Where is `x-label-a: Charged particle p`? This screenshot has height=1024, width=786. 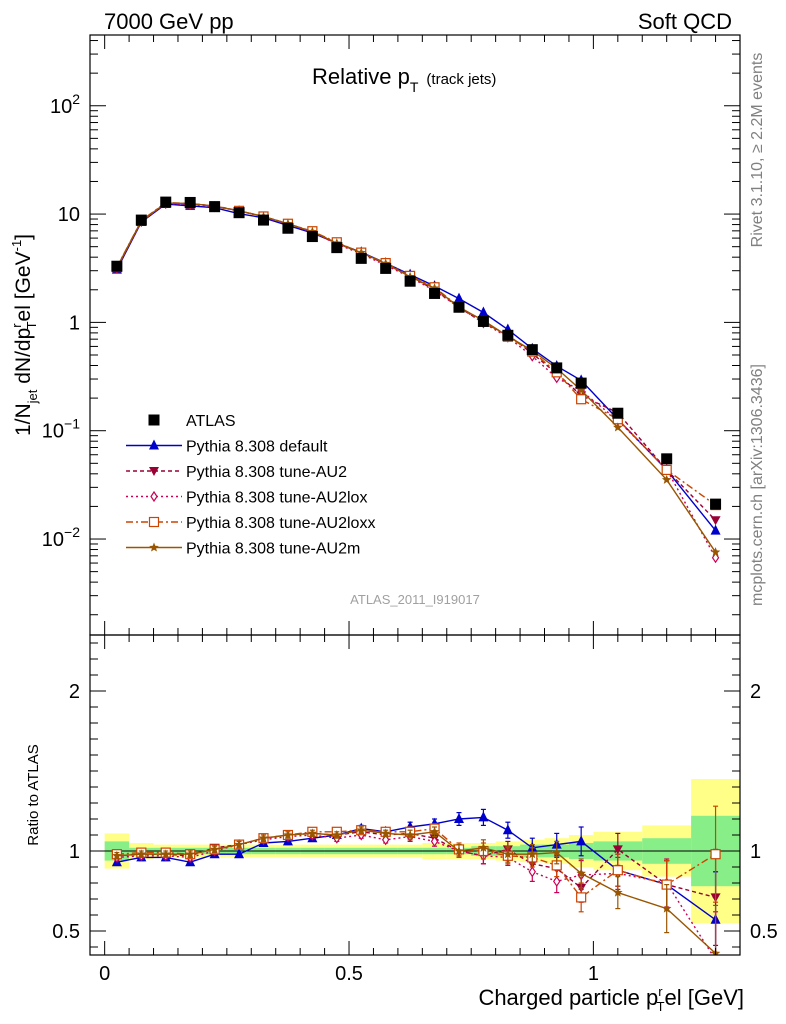 x-label-a: Charged particle p is located at coordinates (568, 997).